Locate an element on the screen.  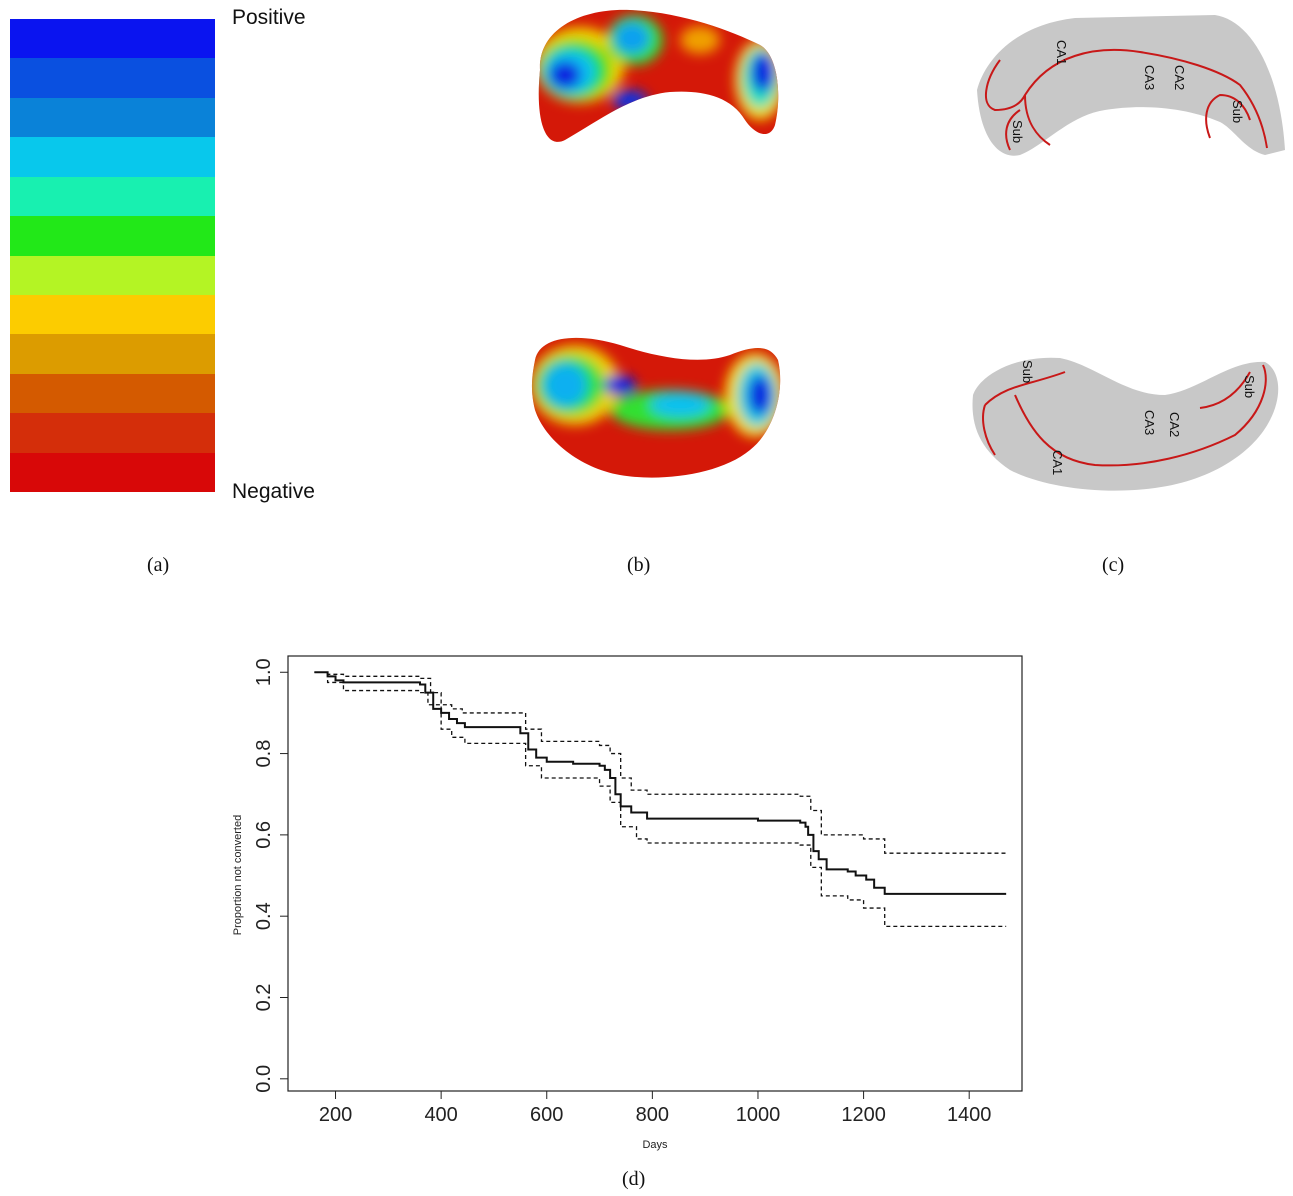
y-tick-label: 0.4 is located at coordinates (264, 916).